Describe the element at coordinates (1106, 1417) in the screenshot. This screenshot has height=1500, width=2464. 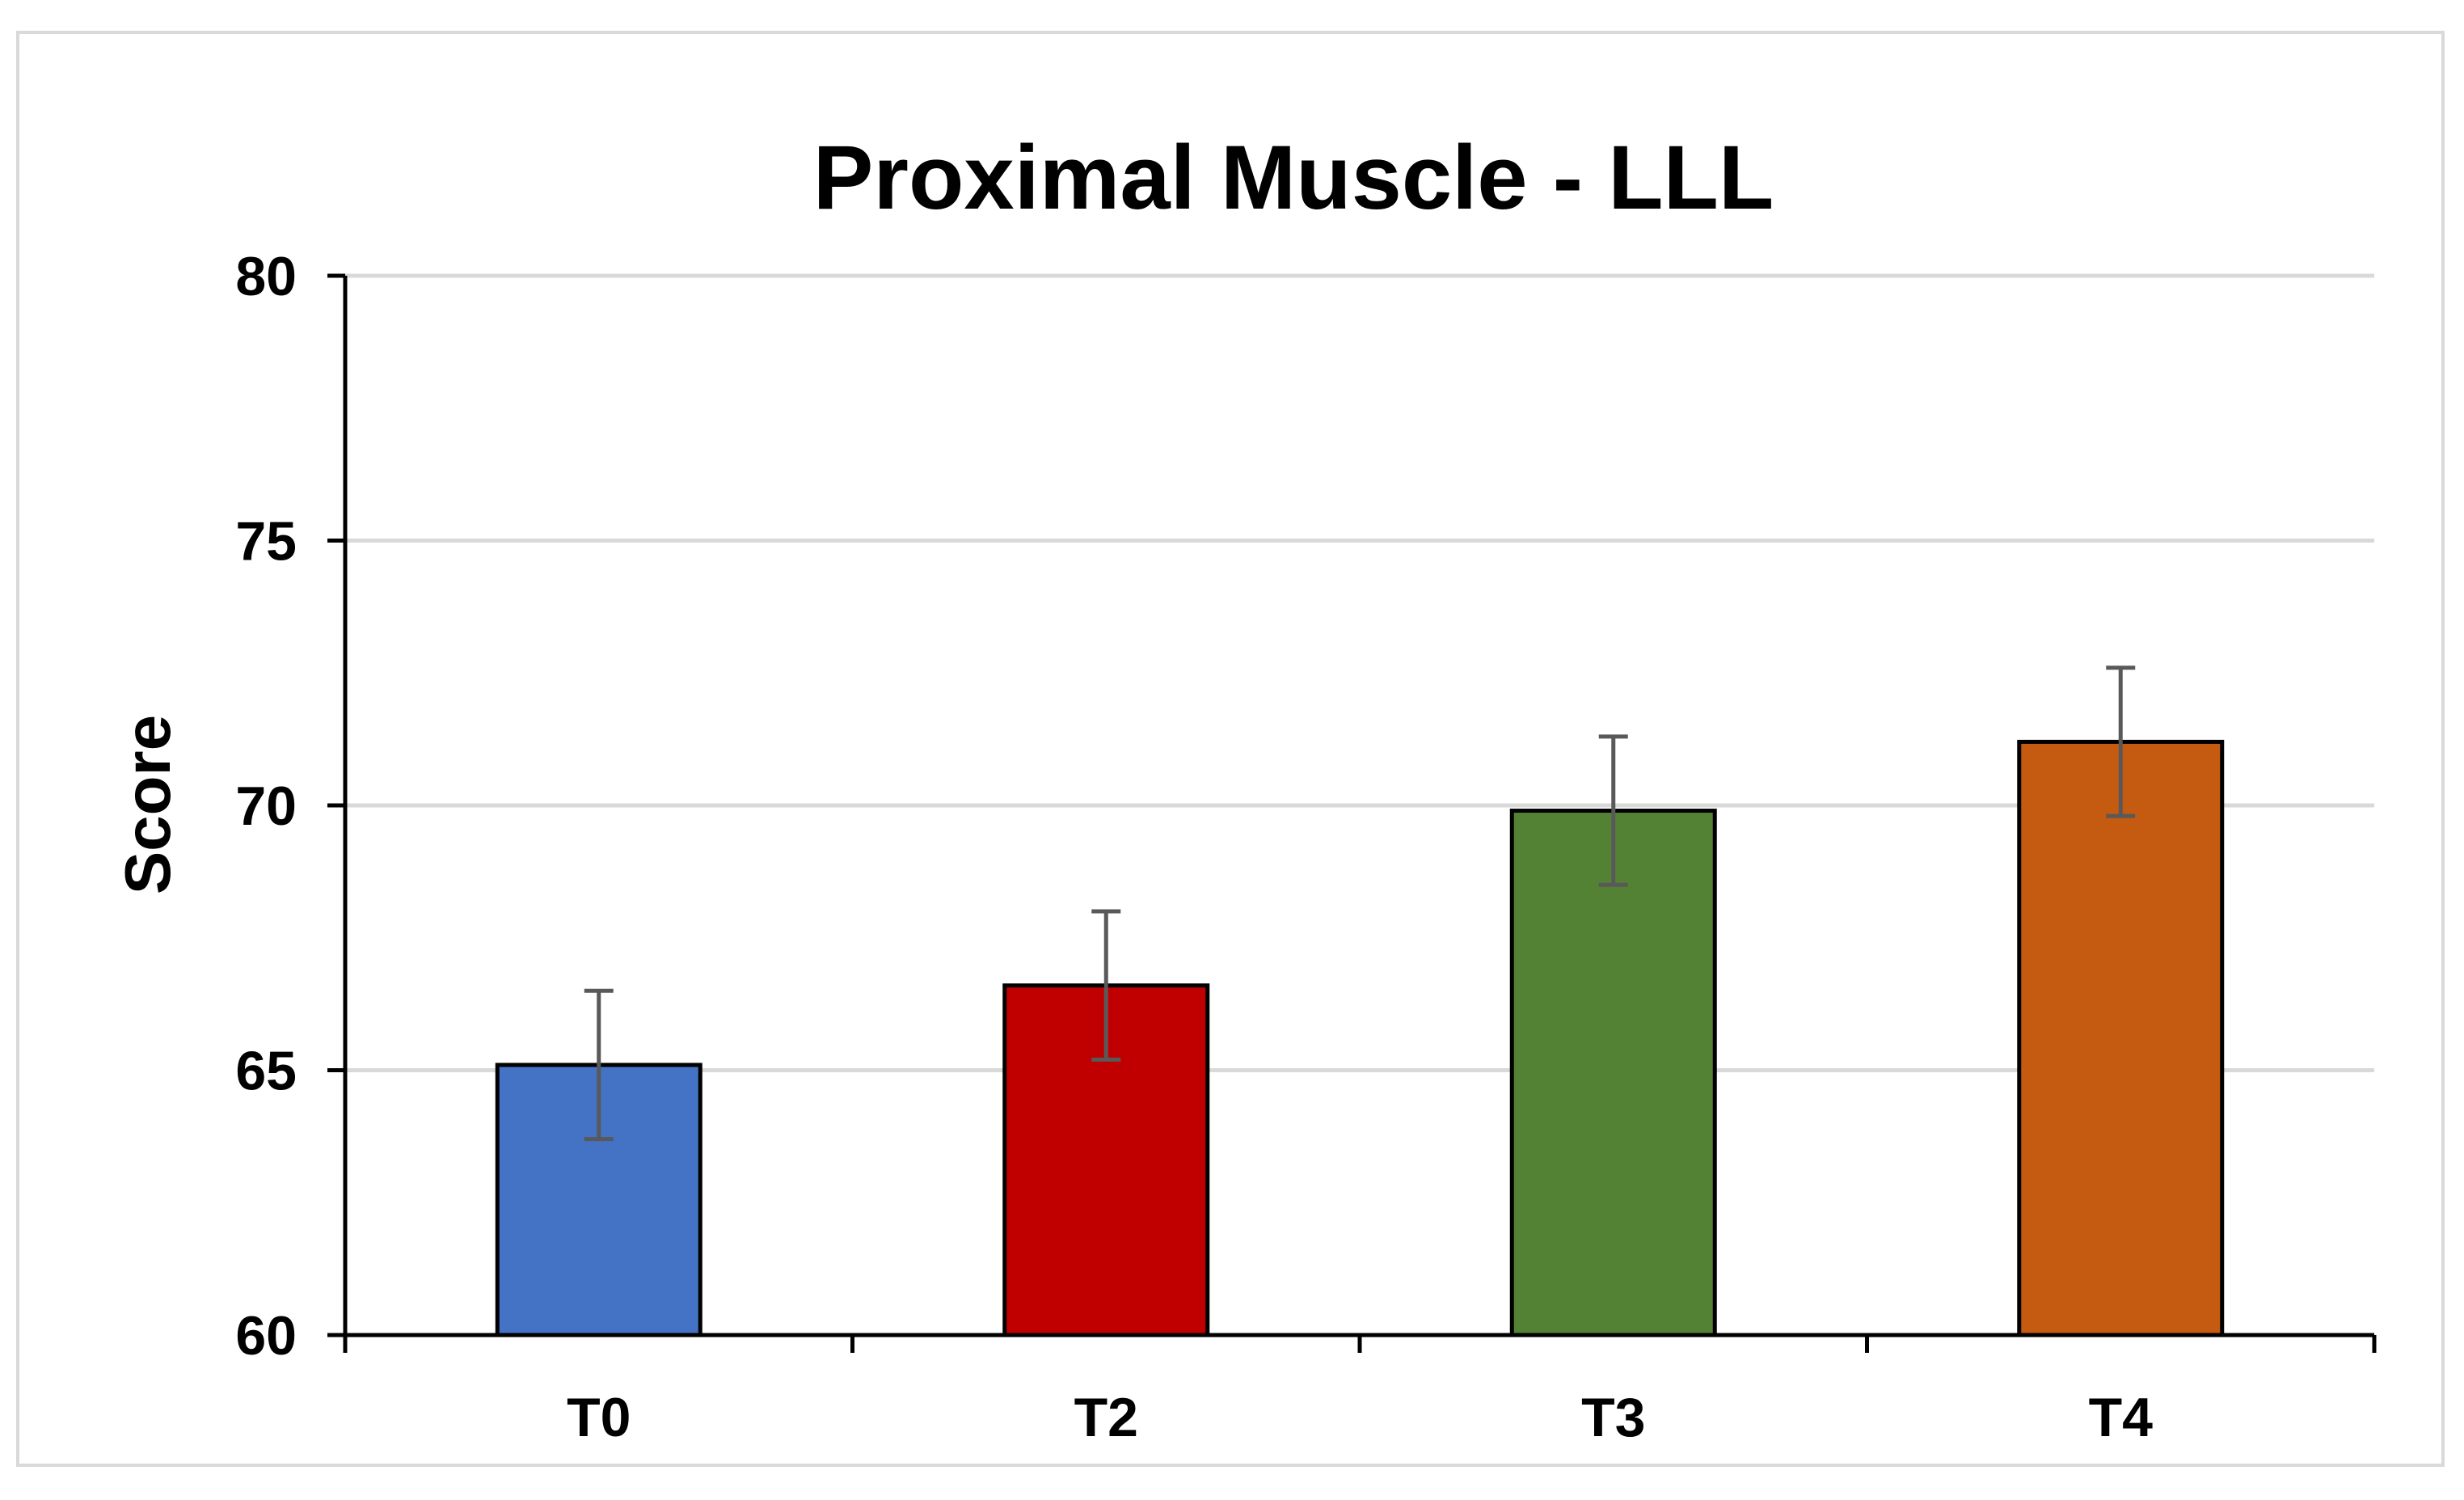
I see `x-tick-label: T2` at that location.